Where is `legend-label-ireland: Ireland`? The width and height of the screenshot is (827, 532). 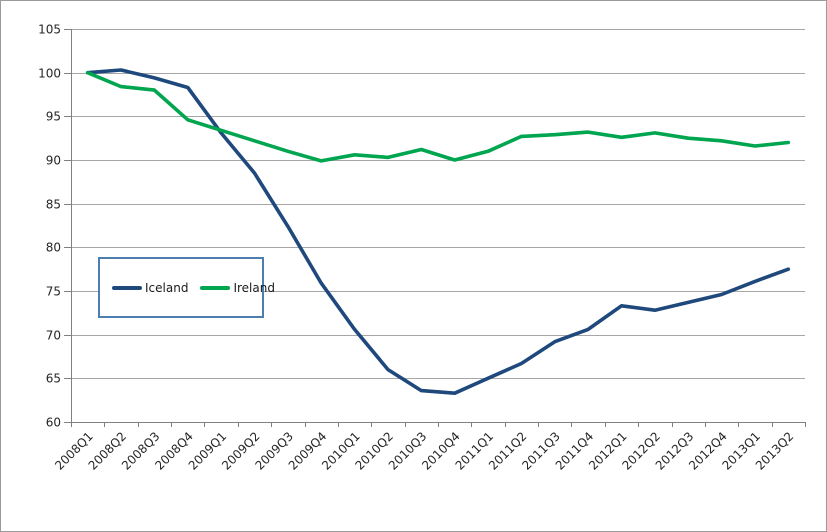 legend-label-ireland: Ireland is located at coordinates (254, 287).